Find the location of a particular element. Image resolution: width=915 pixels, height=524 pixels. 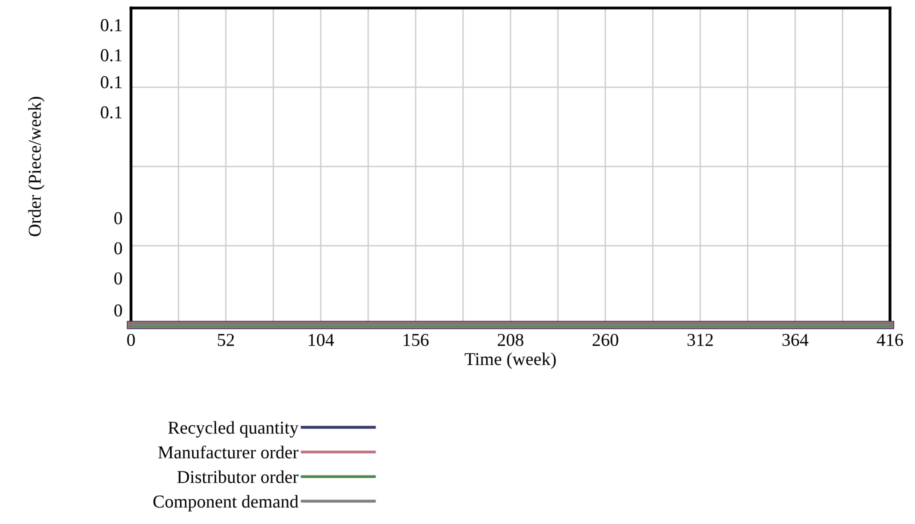

x-axis-title: Time (week) is located at coordinates (510, 360).